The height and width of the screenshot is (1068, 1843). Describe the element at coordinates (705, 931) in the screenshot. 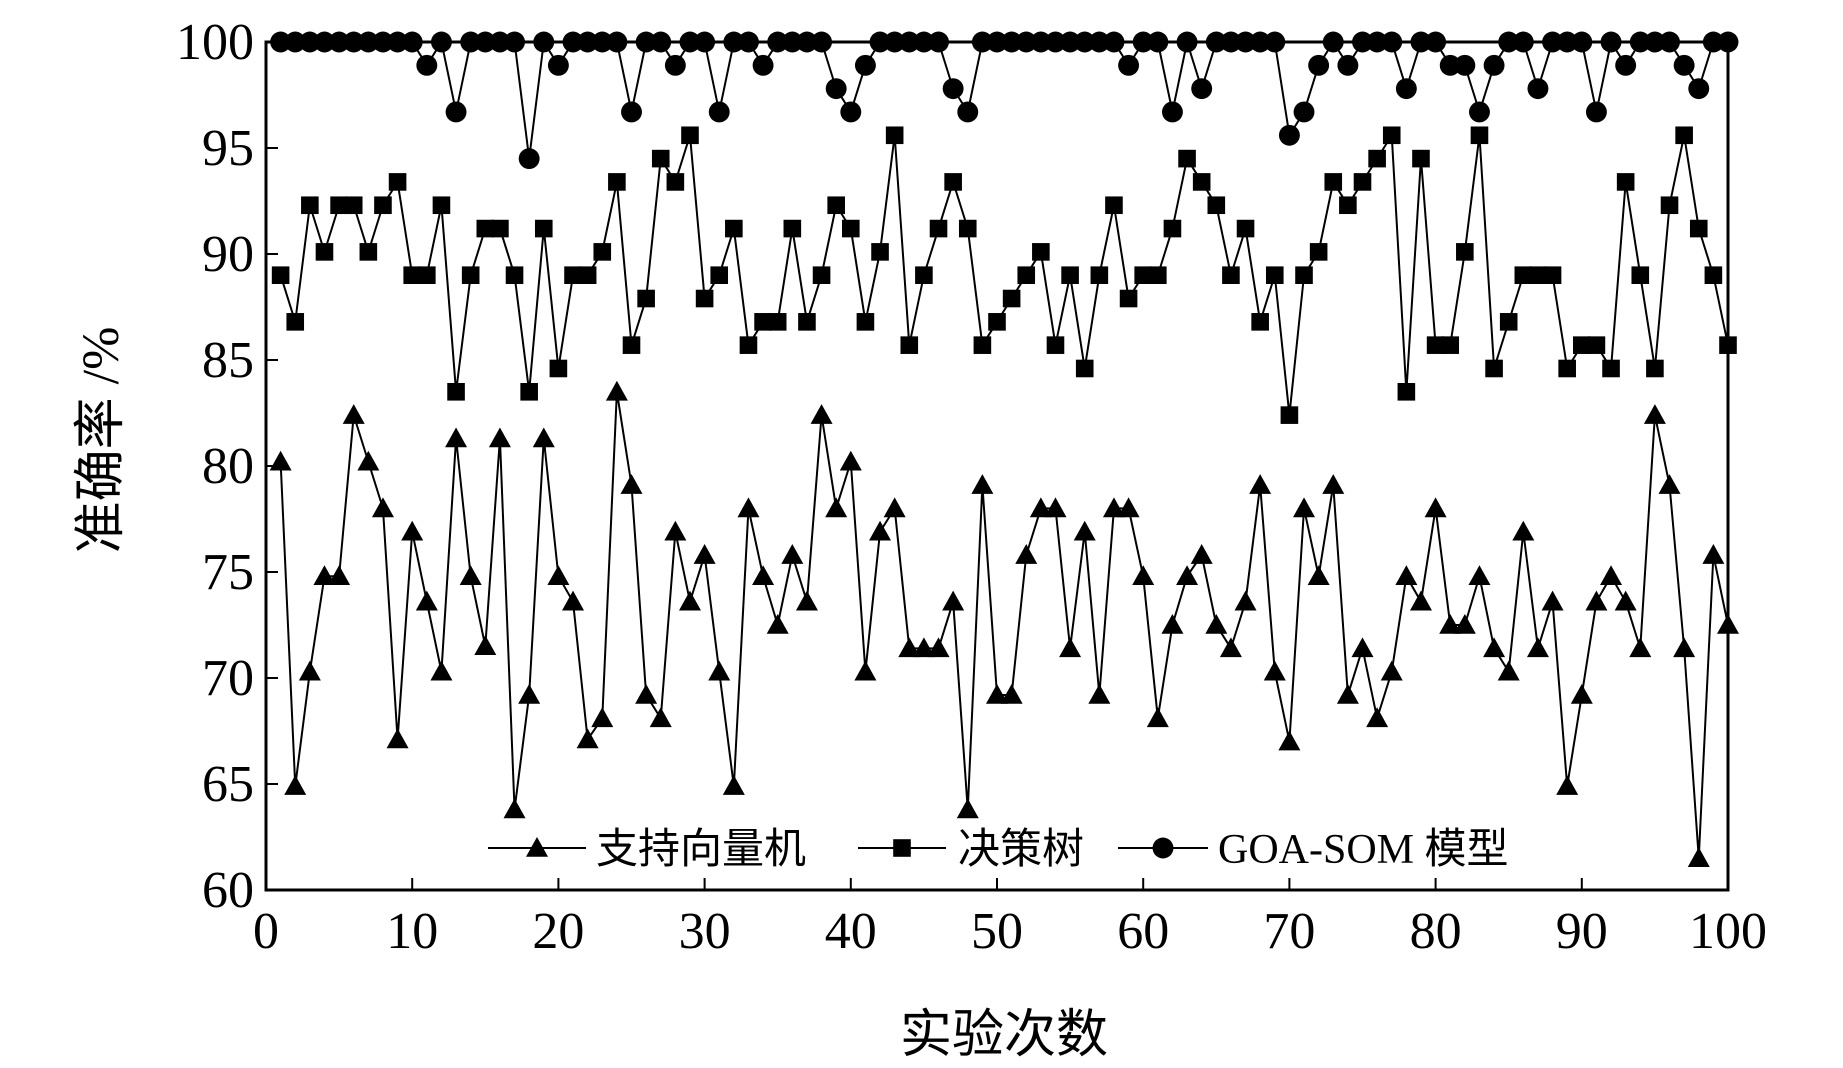

I see `x-tick-label: 30` at that location.